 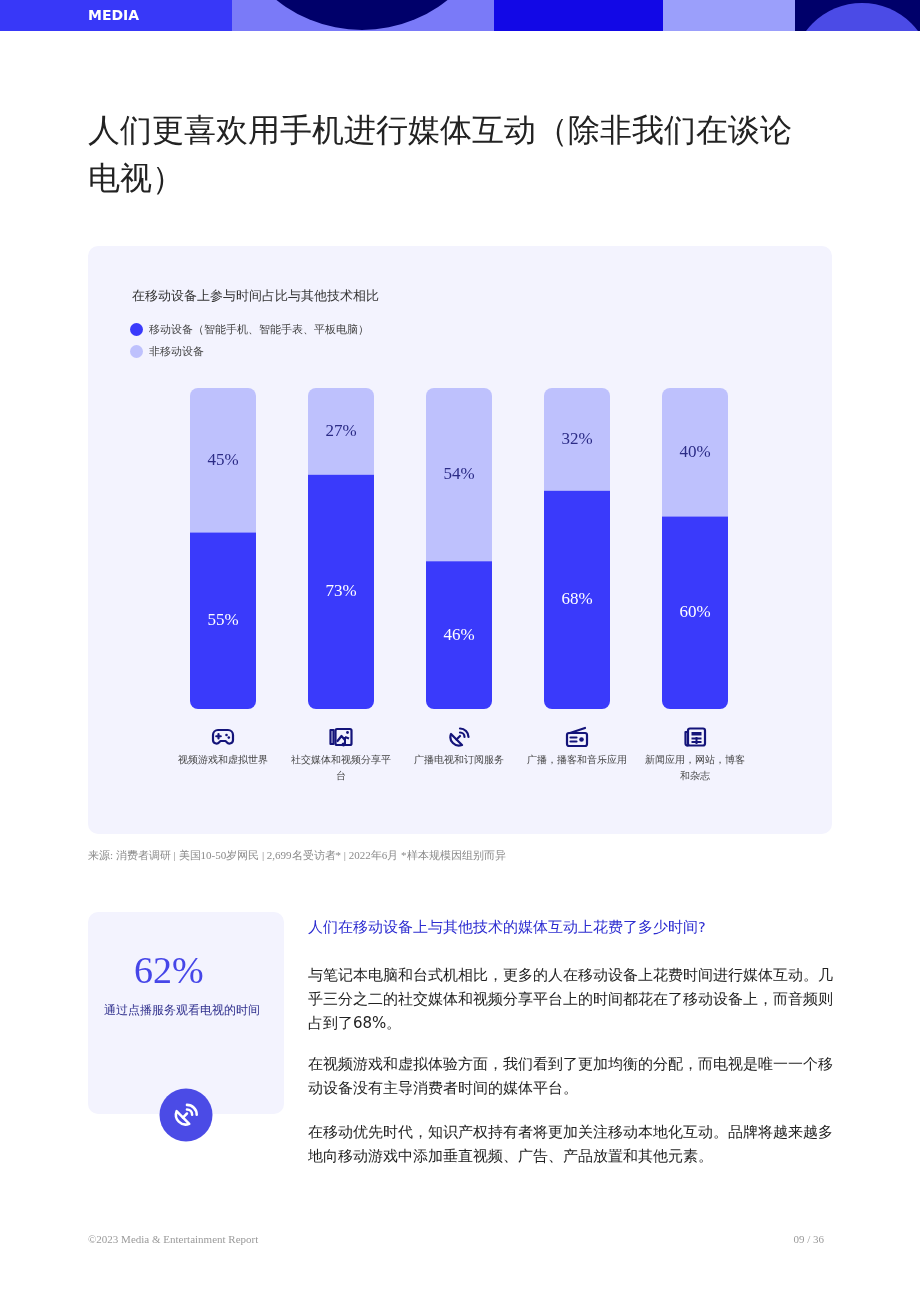 What do you see at coordinates (459, 760) in the screenshot?
I see `x-tick-label: 广播电视和订阅服务` at bounding box center [459, 760].